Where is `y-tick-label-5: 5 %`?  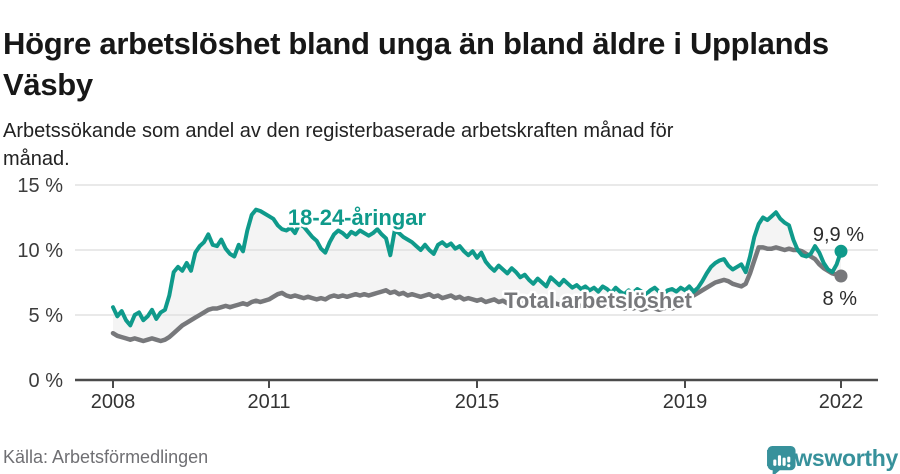 y-tick-label-5: 5 % is located at coordinates (46, 316).